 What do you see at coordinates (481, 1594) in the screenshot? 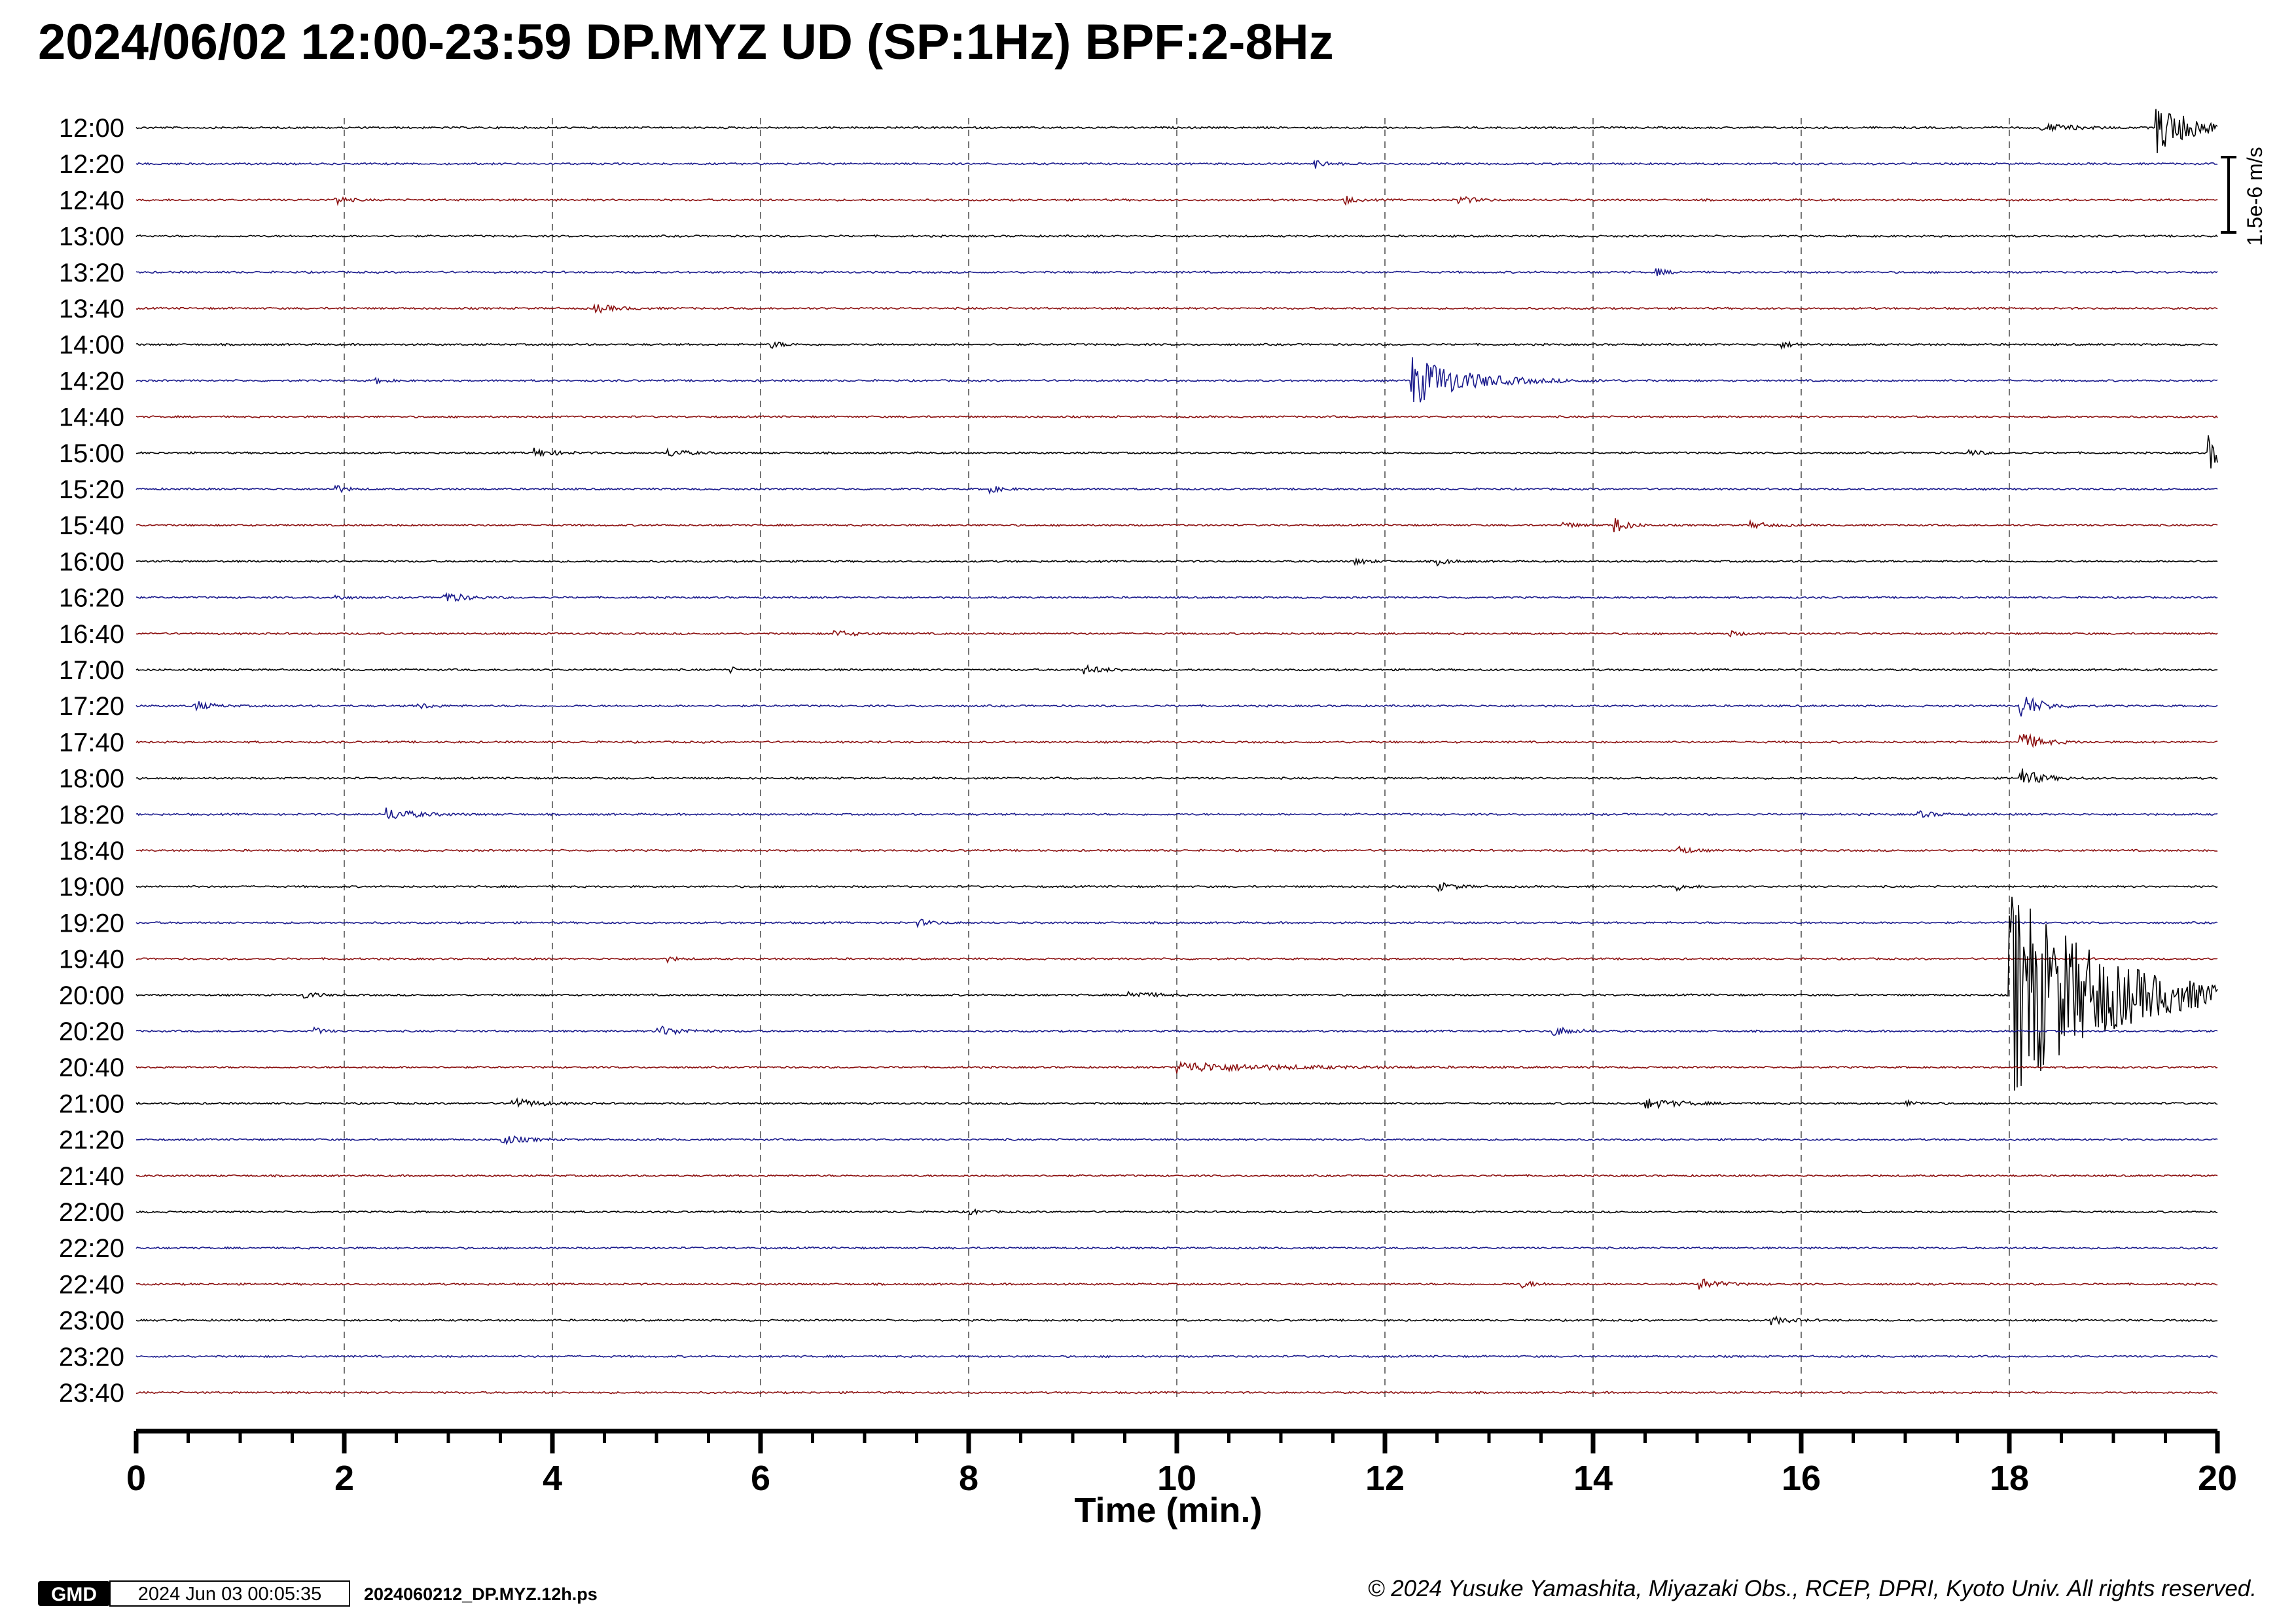
I see `footer-filename: 2024060212_DP.MYZ.12h.ps` at bounding box center [481, 1594].